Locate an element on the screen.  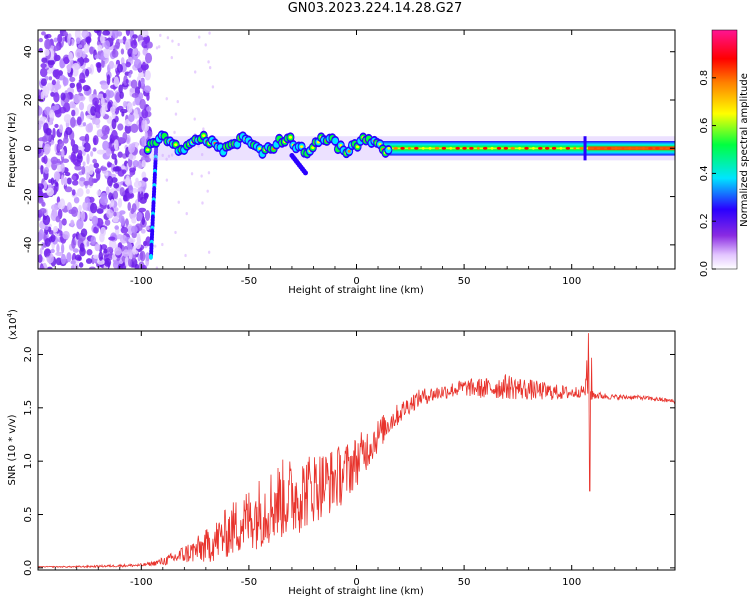
snr-ytick-label: 0.0 is located at coordinates (28, 568).